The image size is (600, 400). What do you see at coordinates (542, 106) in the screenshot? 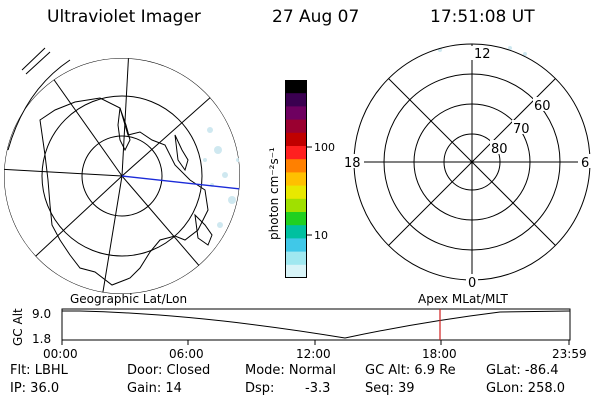
I see `mlat-label-60: 60` at bounding box center [542, 106].